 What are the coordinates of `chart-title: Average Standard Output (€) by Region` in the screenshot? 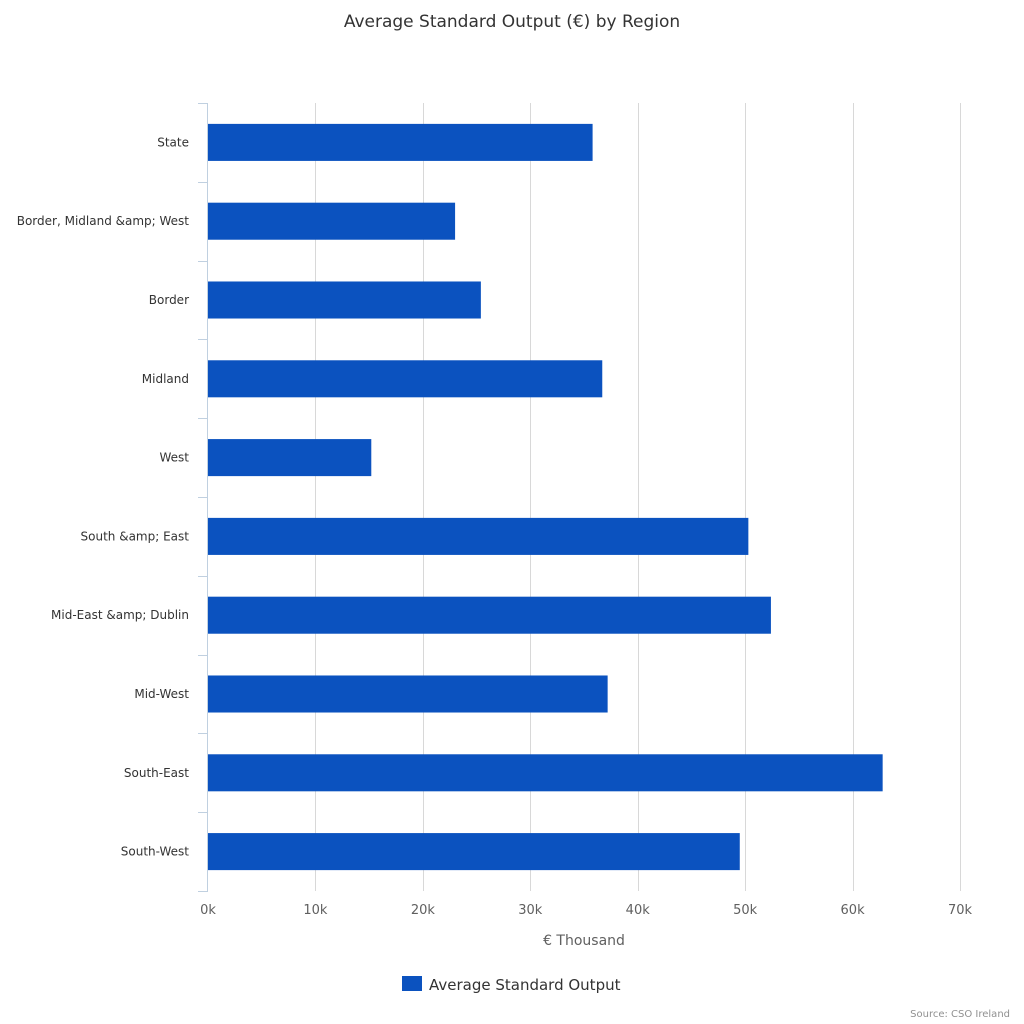 It's located at (512, 22).